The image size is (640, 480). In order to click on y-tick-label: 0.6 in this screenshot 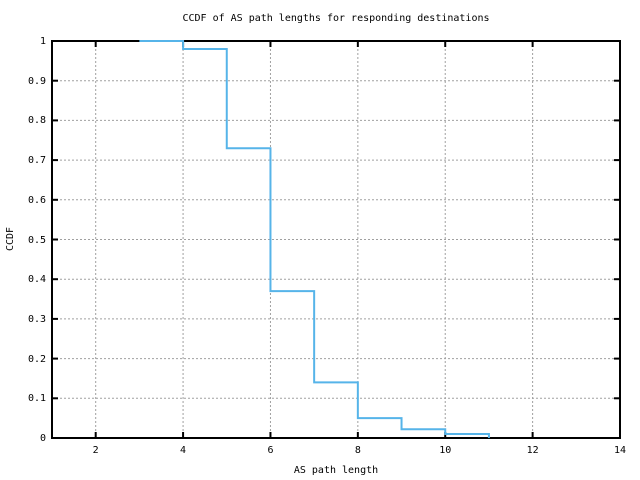, I will do `click(36, 200)`.